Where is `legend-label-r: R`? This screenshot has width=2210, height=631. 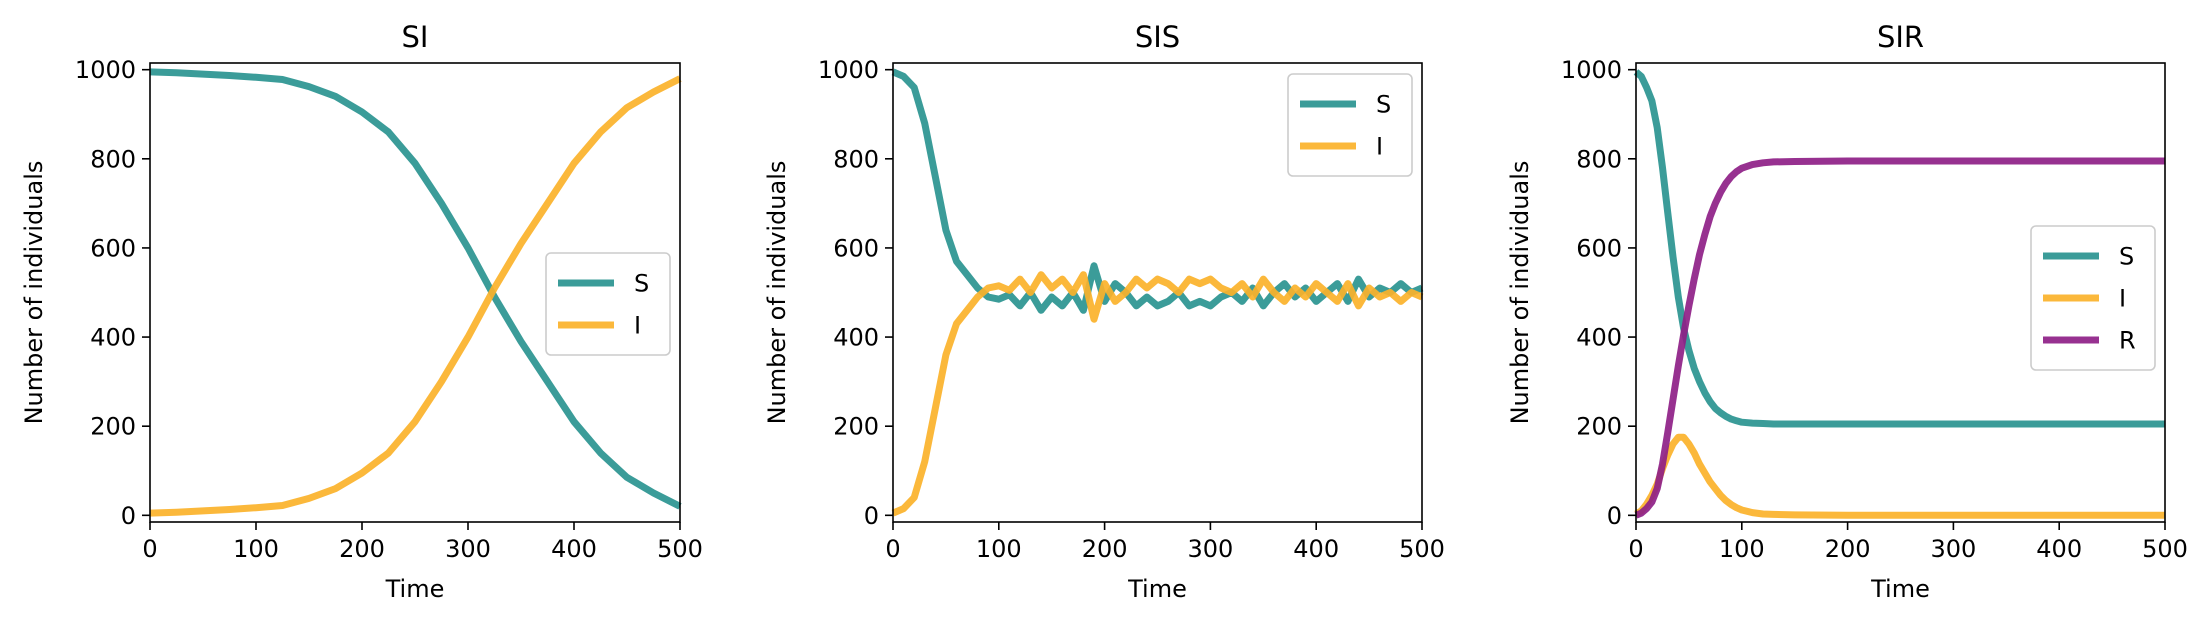
legend-label-r: R is located at coordinates (2127, 341).